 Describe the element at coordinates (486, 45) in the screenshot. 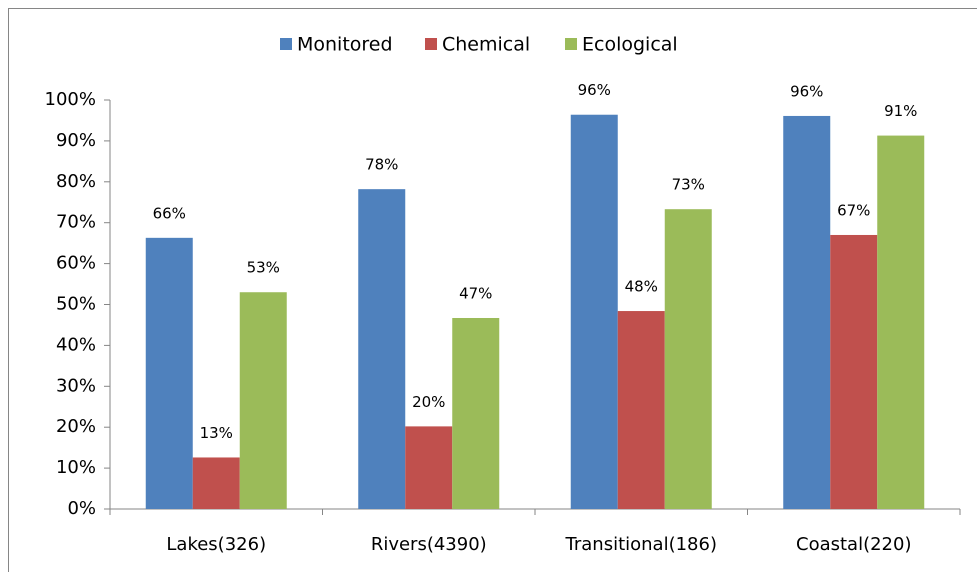

I see `legend-label: Chemical` at that location.